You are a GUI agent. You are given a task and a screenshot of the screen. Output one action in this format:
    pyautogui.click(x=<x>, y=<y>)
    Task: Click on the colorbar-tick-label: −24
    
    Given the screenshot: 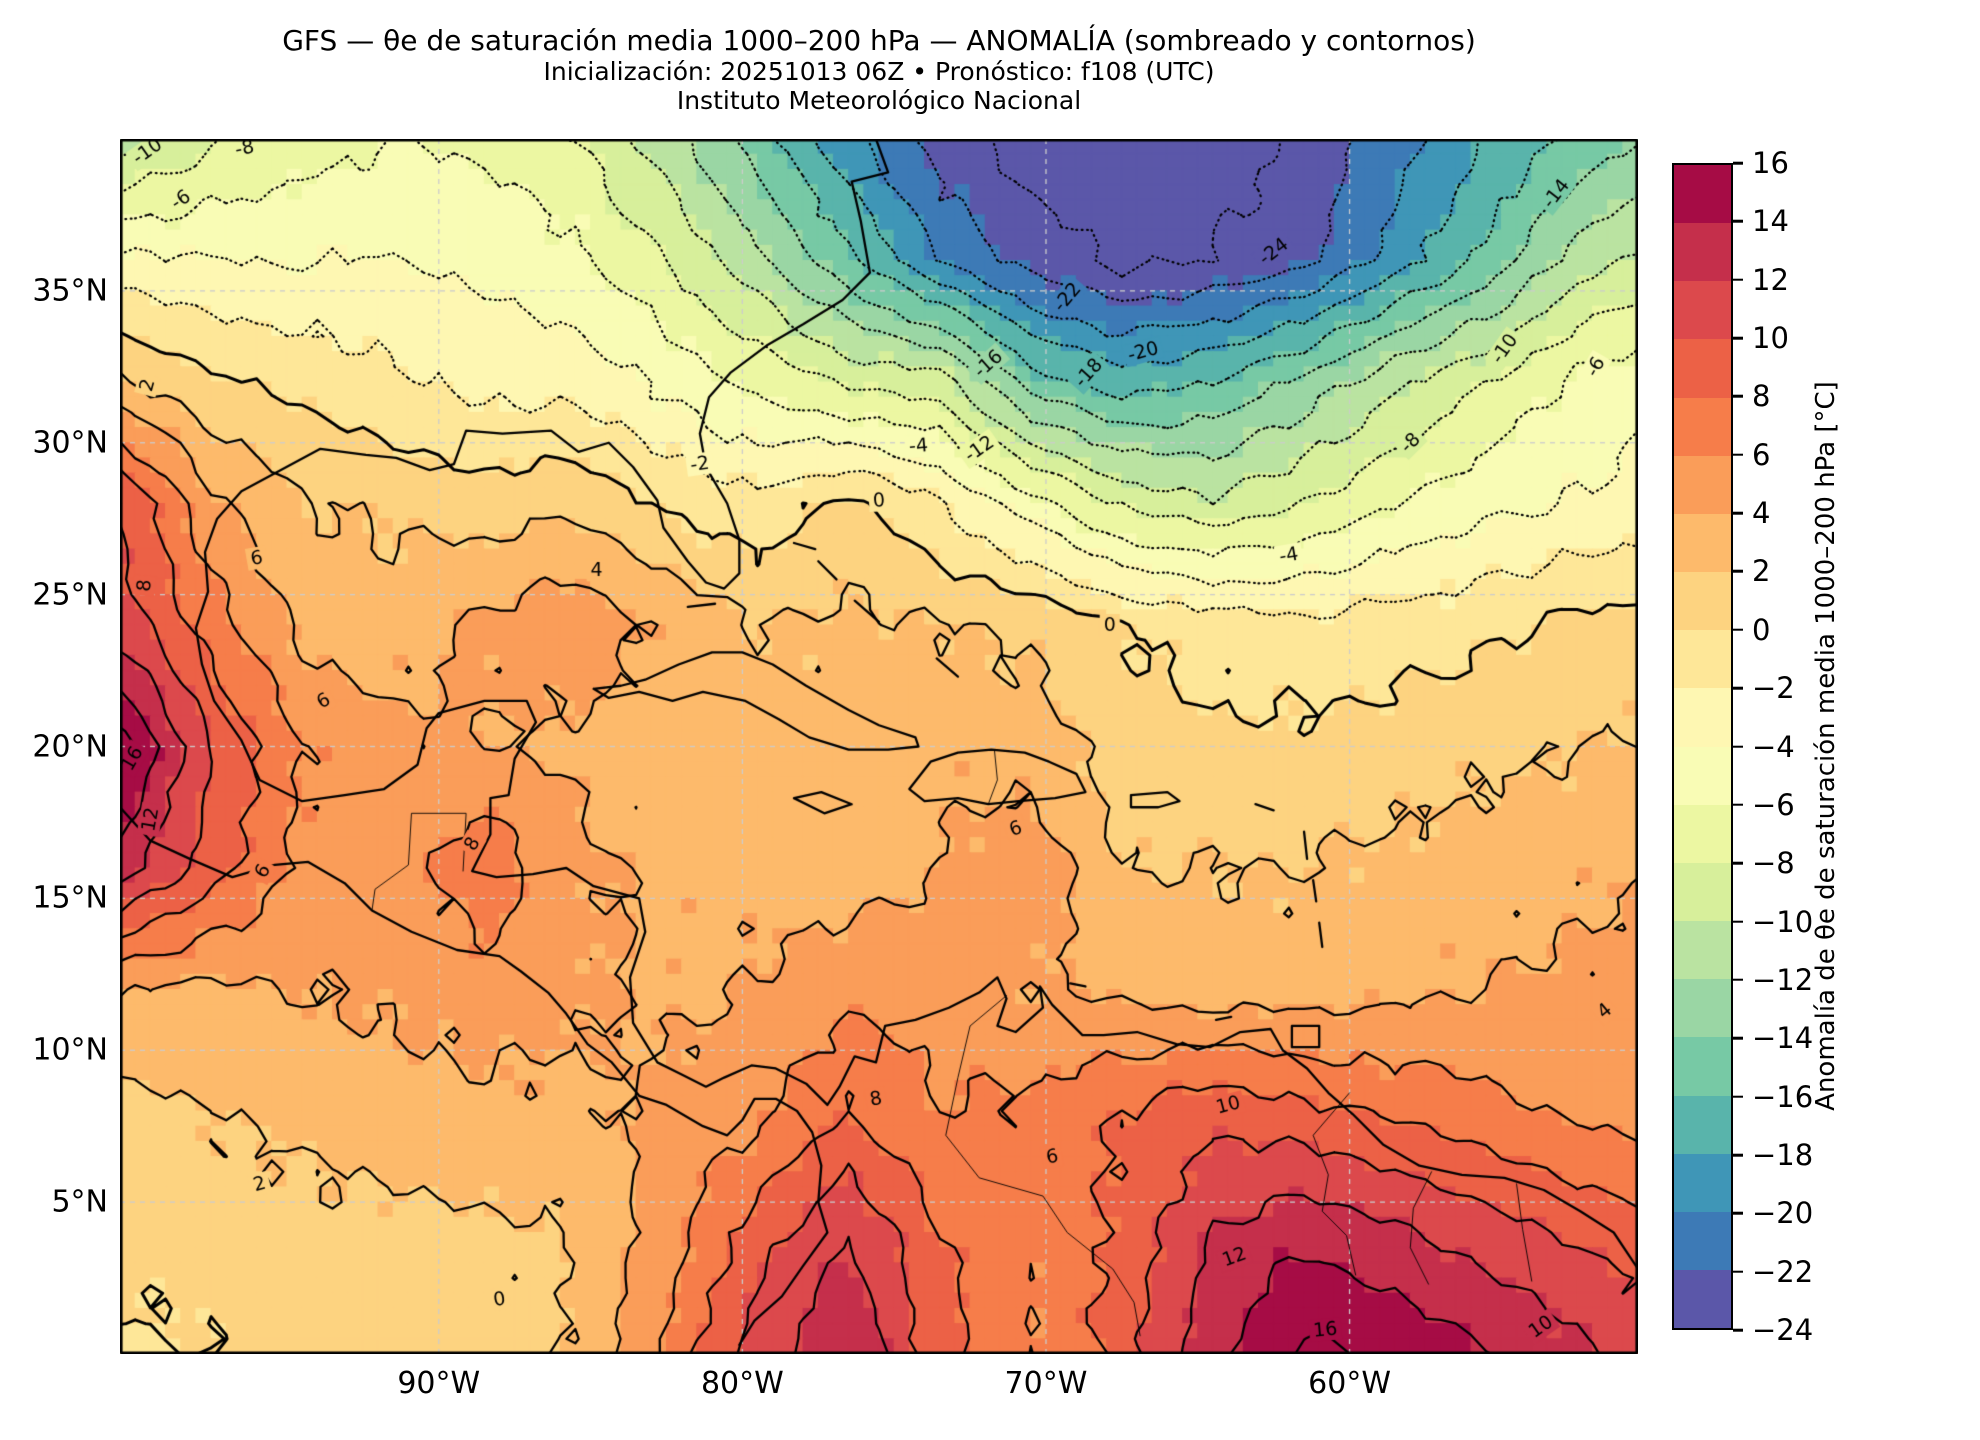 What is the action you would take?
    pyautogui.click(x=1783, y=1330)
    